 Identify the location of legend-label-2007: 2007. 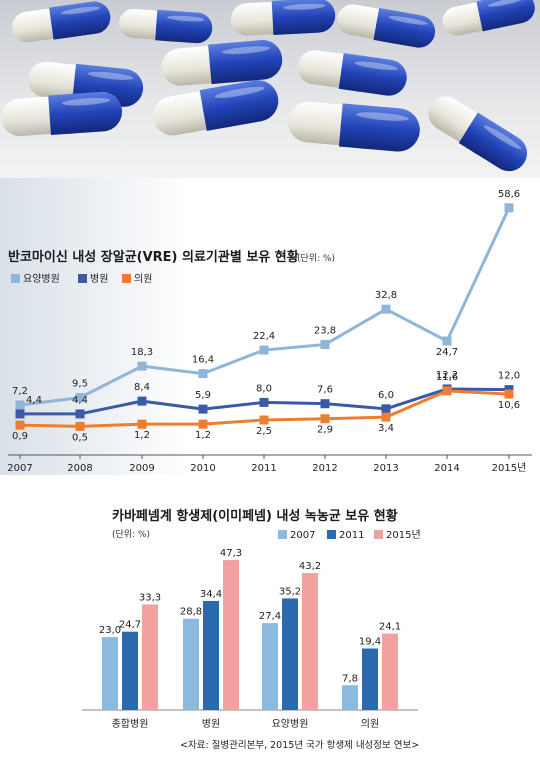
(302, 535).